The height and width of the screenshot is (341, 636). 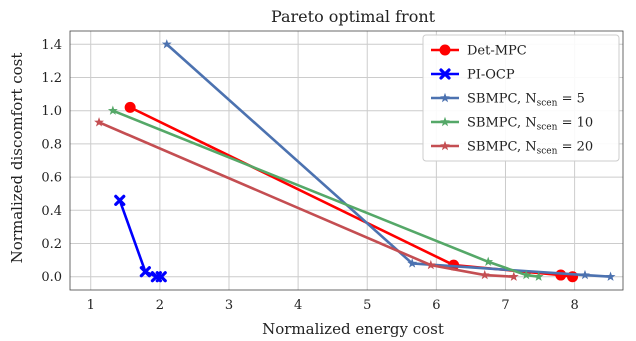 I want to click on legend-item: PI-OCP, so click(x=473, y=75).